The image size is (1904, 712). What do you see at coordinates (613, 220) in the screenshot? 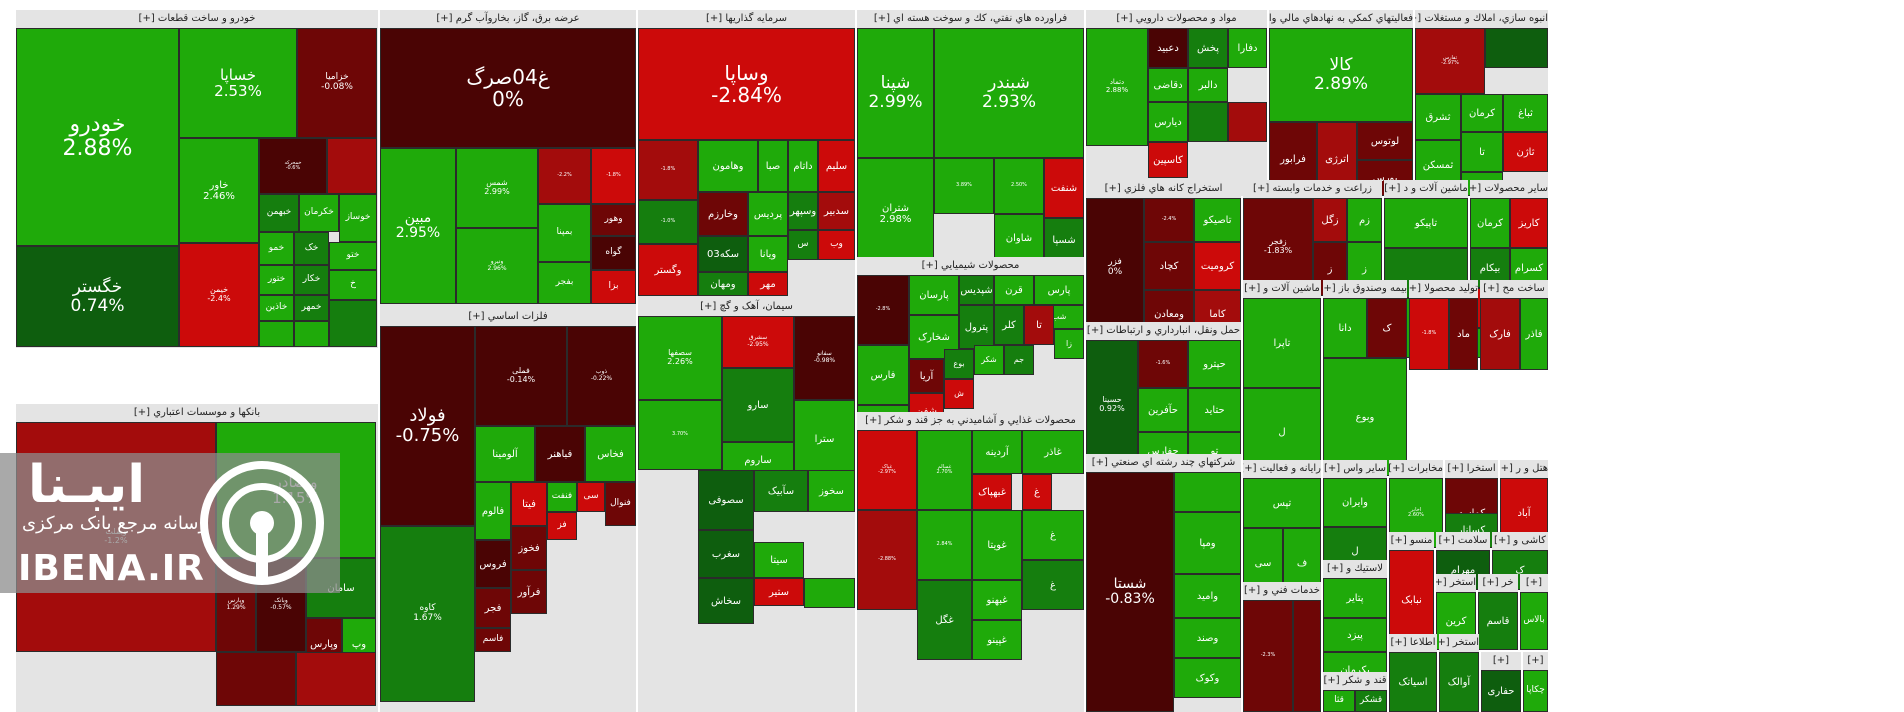
I see `stock-tile: وهور` at bounding box center [613, 220].